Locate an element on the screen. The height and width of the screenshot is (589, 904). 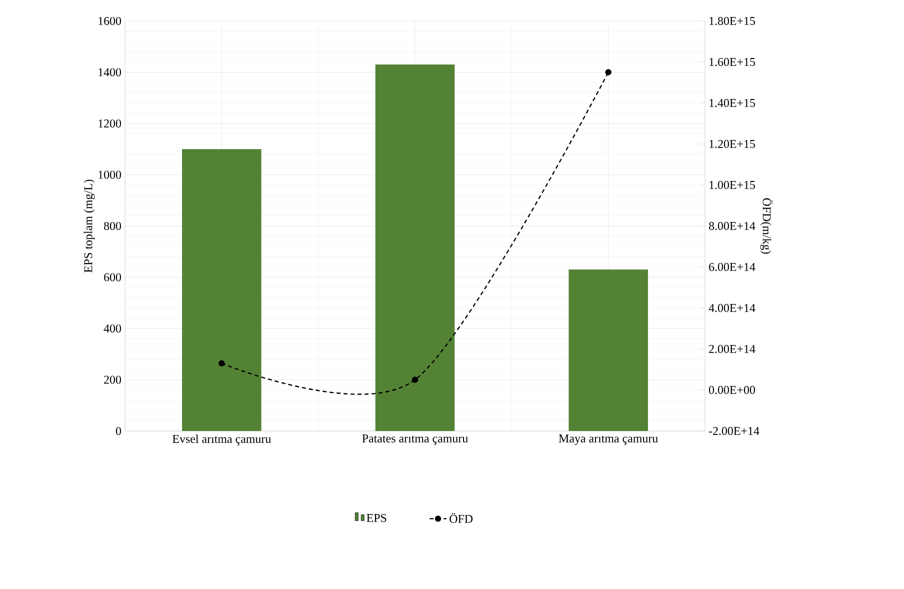
y-tick-label: 800 is located at coordinates (113, 226).